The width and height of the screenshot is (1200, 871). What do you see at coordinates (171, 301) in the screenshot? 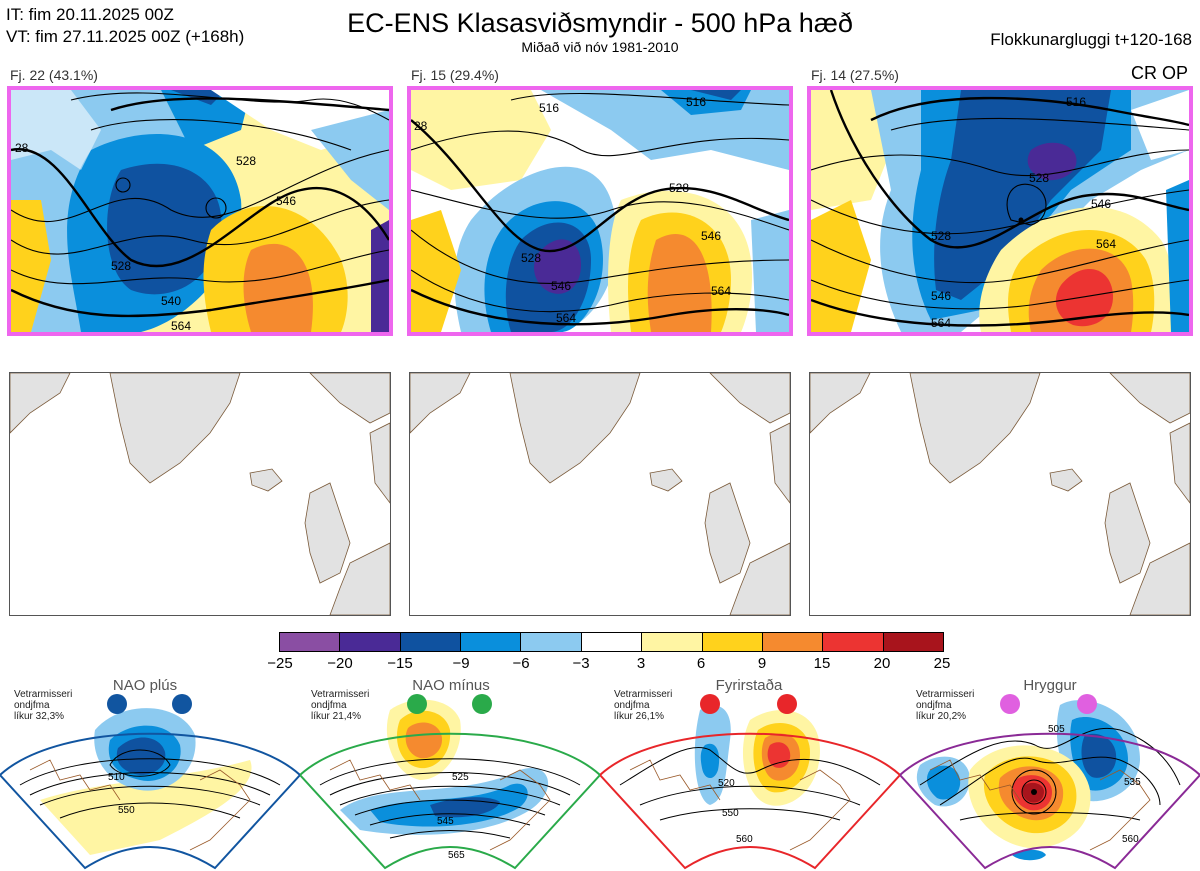
I see `contour-label: 540` at bounding box center [171, 301].